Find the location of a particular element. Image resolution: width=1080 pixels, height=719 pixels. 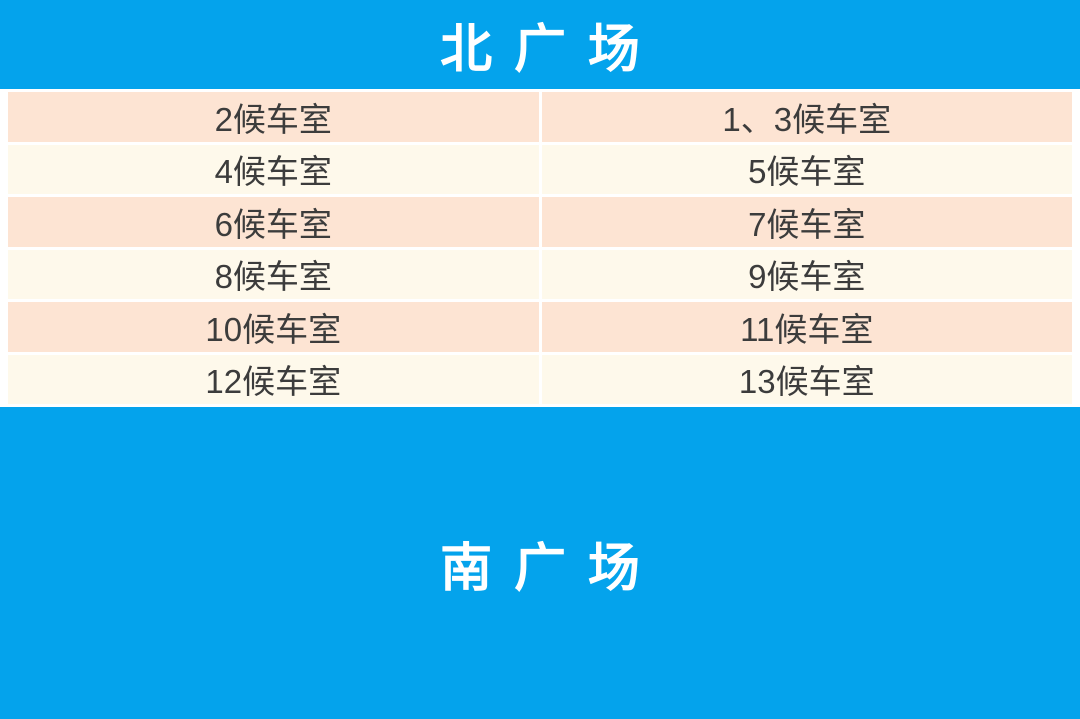

waiting-room-cell-9: 9候车室 is located at coordinates (806, 274).